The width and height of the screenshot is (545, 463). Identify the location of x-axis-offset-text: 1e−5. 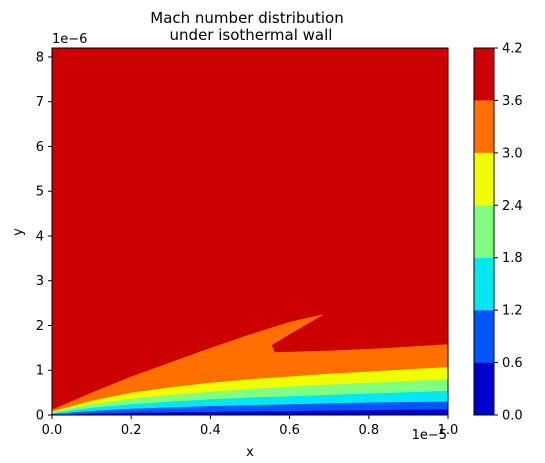
(429, 435).